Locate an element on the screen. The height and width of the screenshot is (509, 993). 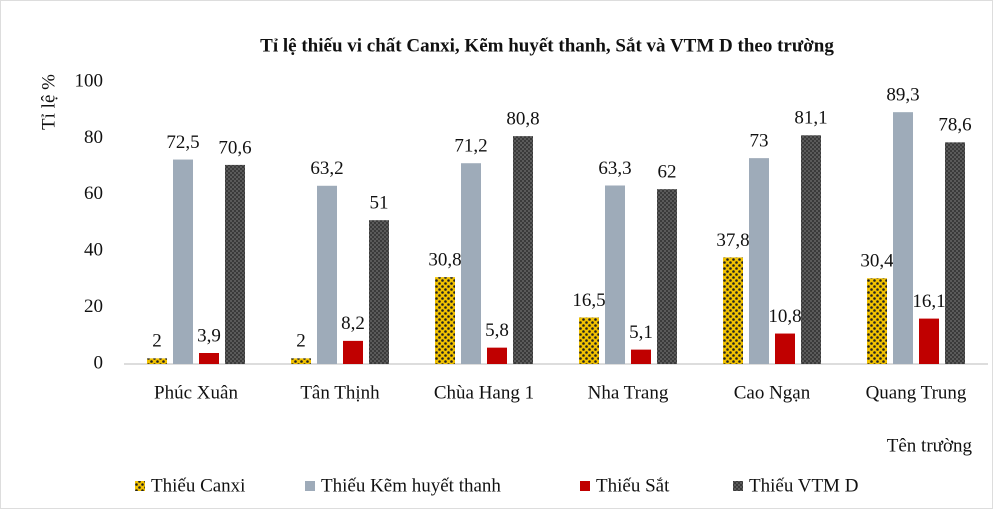
value-label: 3,9 is located at coordinates (209, 335).